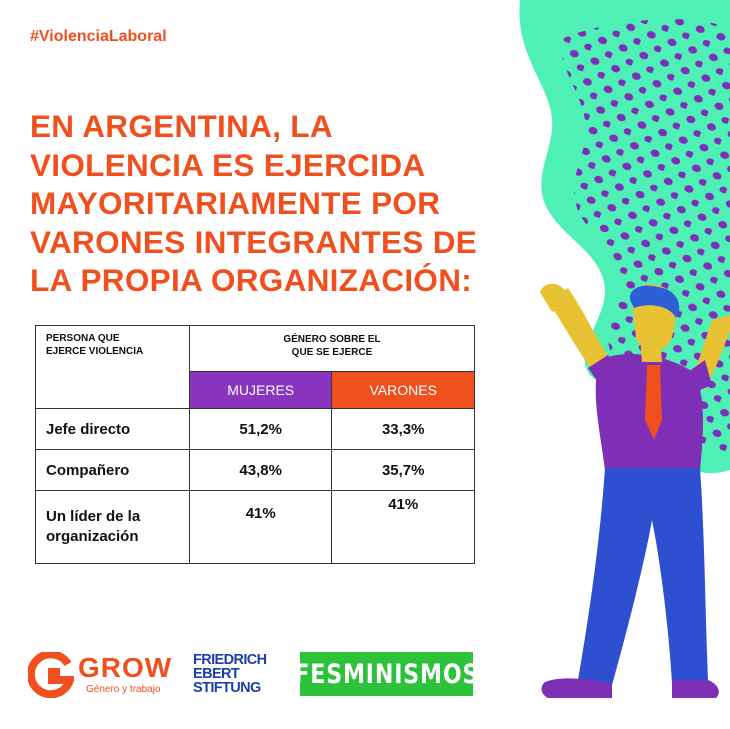  Describe the element at coordinates (251, 280) in the screenshot. I see `headline-line: LA PROPIA ORGANIZACIÓN:` at that location.